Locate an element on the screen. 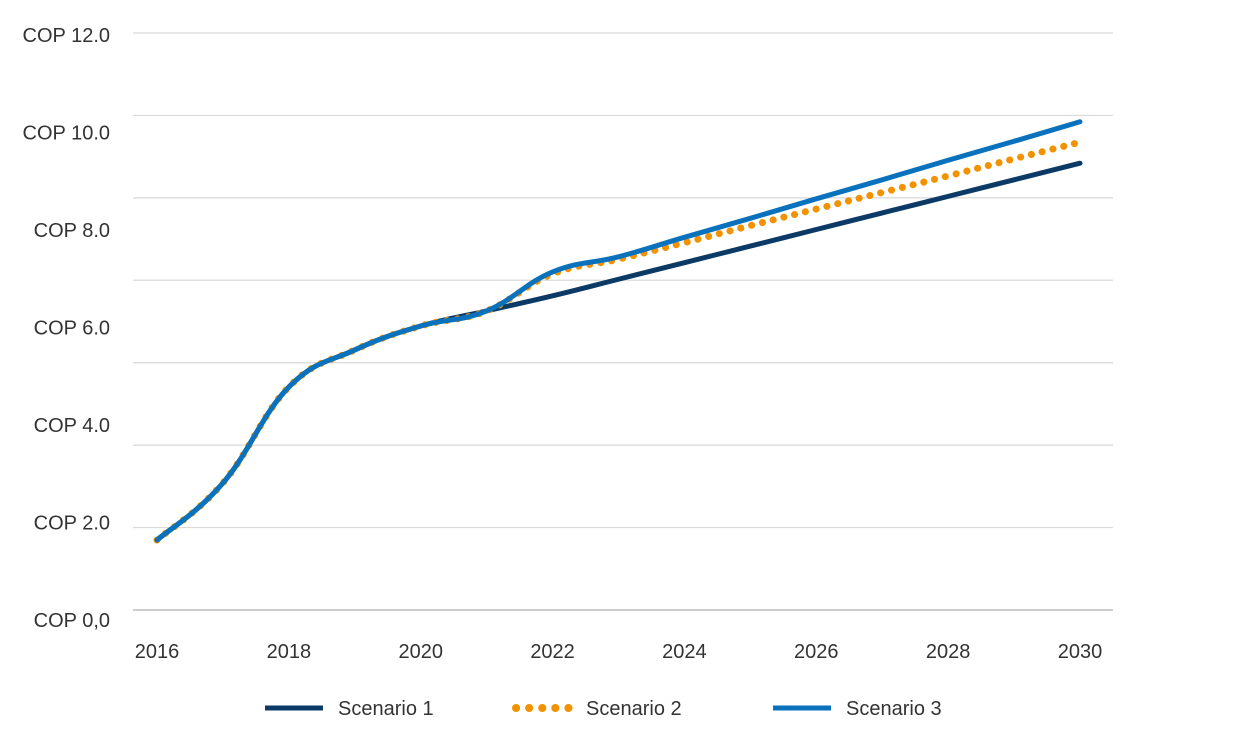  y-tick-label: COP 0,0 is located at coordinates (72, 621).